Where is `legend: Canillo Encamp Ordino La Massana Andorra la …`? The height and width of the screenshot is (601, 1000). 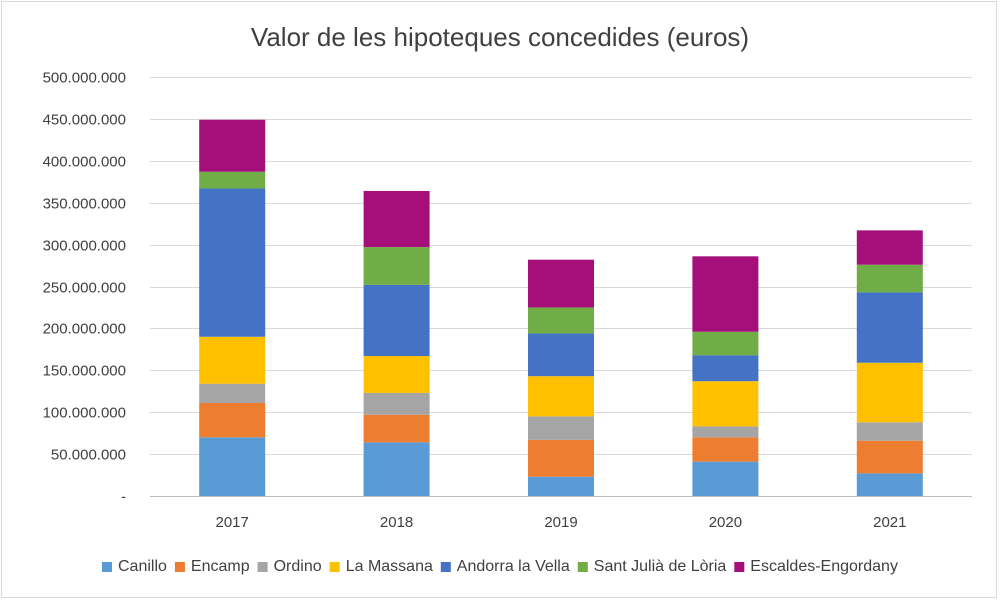 legend: Canillo Encamp Ordino La Massana Andorra la … is located at coordinates (500, 566).